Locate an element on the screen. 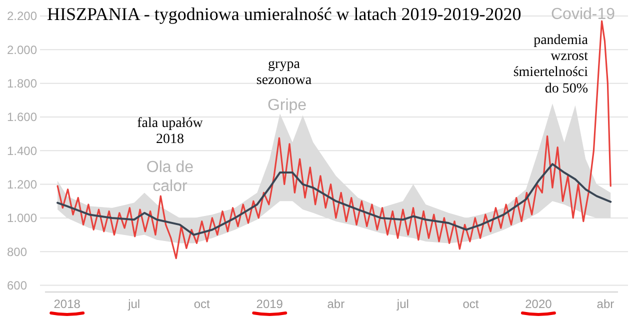 This screenshot has height=320, width=642. y-tick-label: 600 is located at coordinates (17, 285).